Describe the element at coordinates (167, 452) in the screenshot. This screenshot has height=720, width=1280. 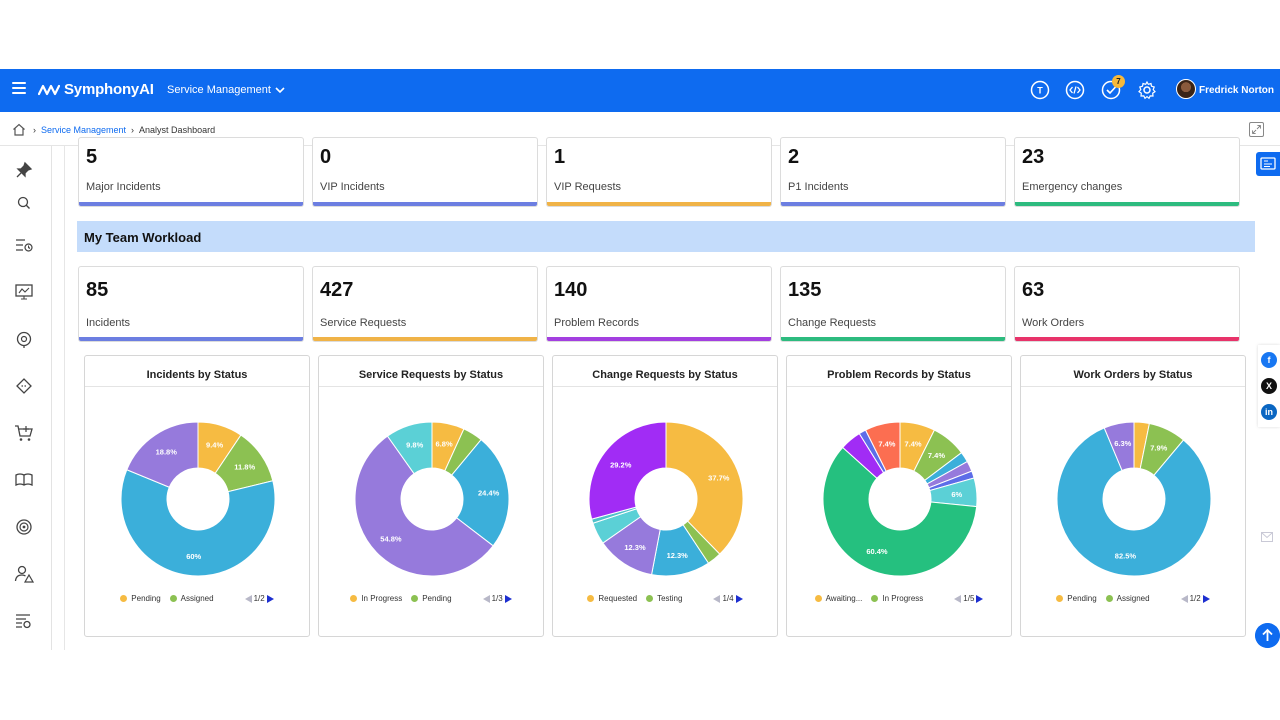
I see `slice-data-label: 18.8%` at that location.